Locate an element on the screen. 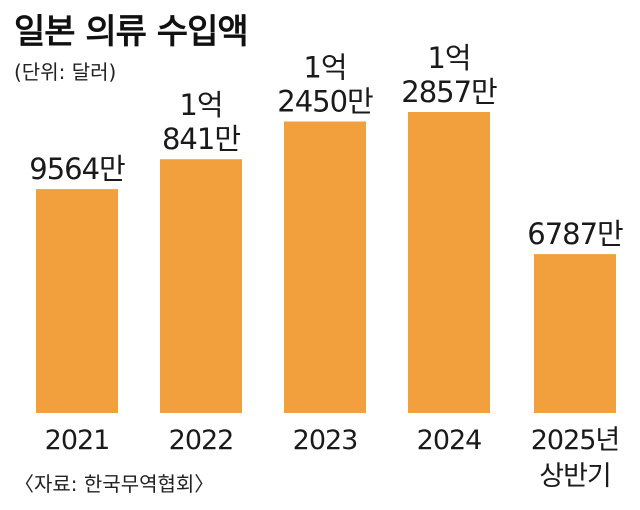 This screenshot has width=640, height=510. value-label-2-1: 2450만 is located at coordinates (325, 102).